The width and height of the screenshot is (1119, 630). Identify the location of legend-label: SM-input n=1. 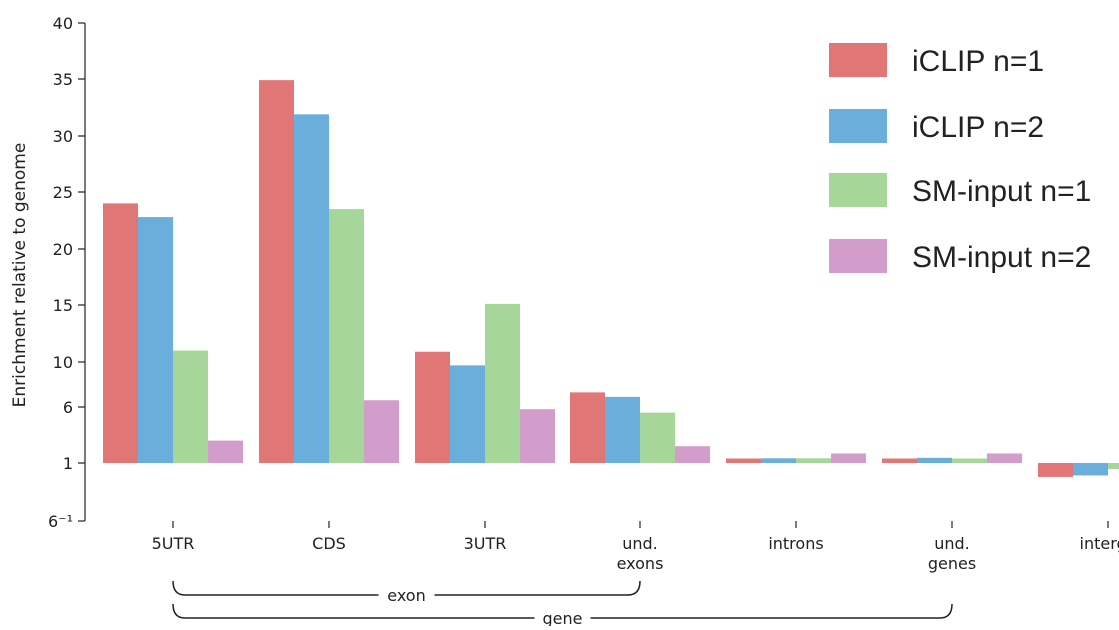
(1001, 191).